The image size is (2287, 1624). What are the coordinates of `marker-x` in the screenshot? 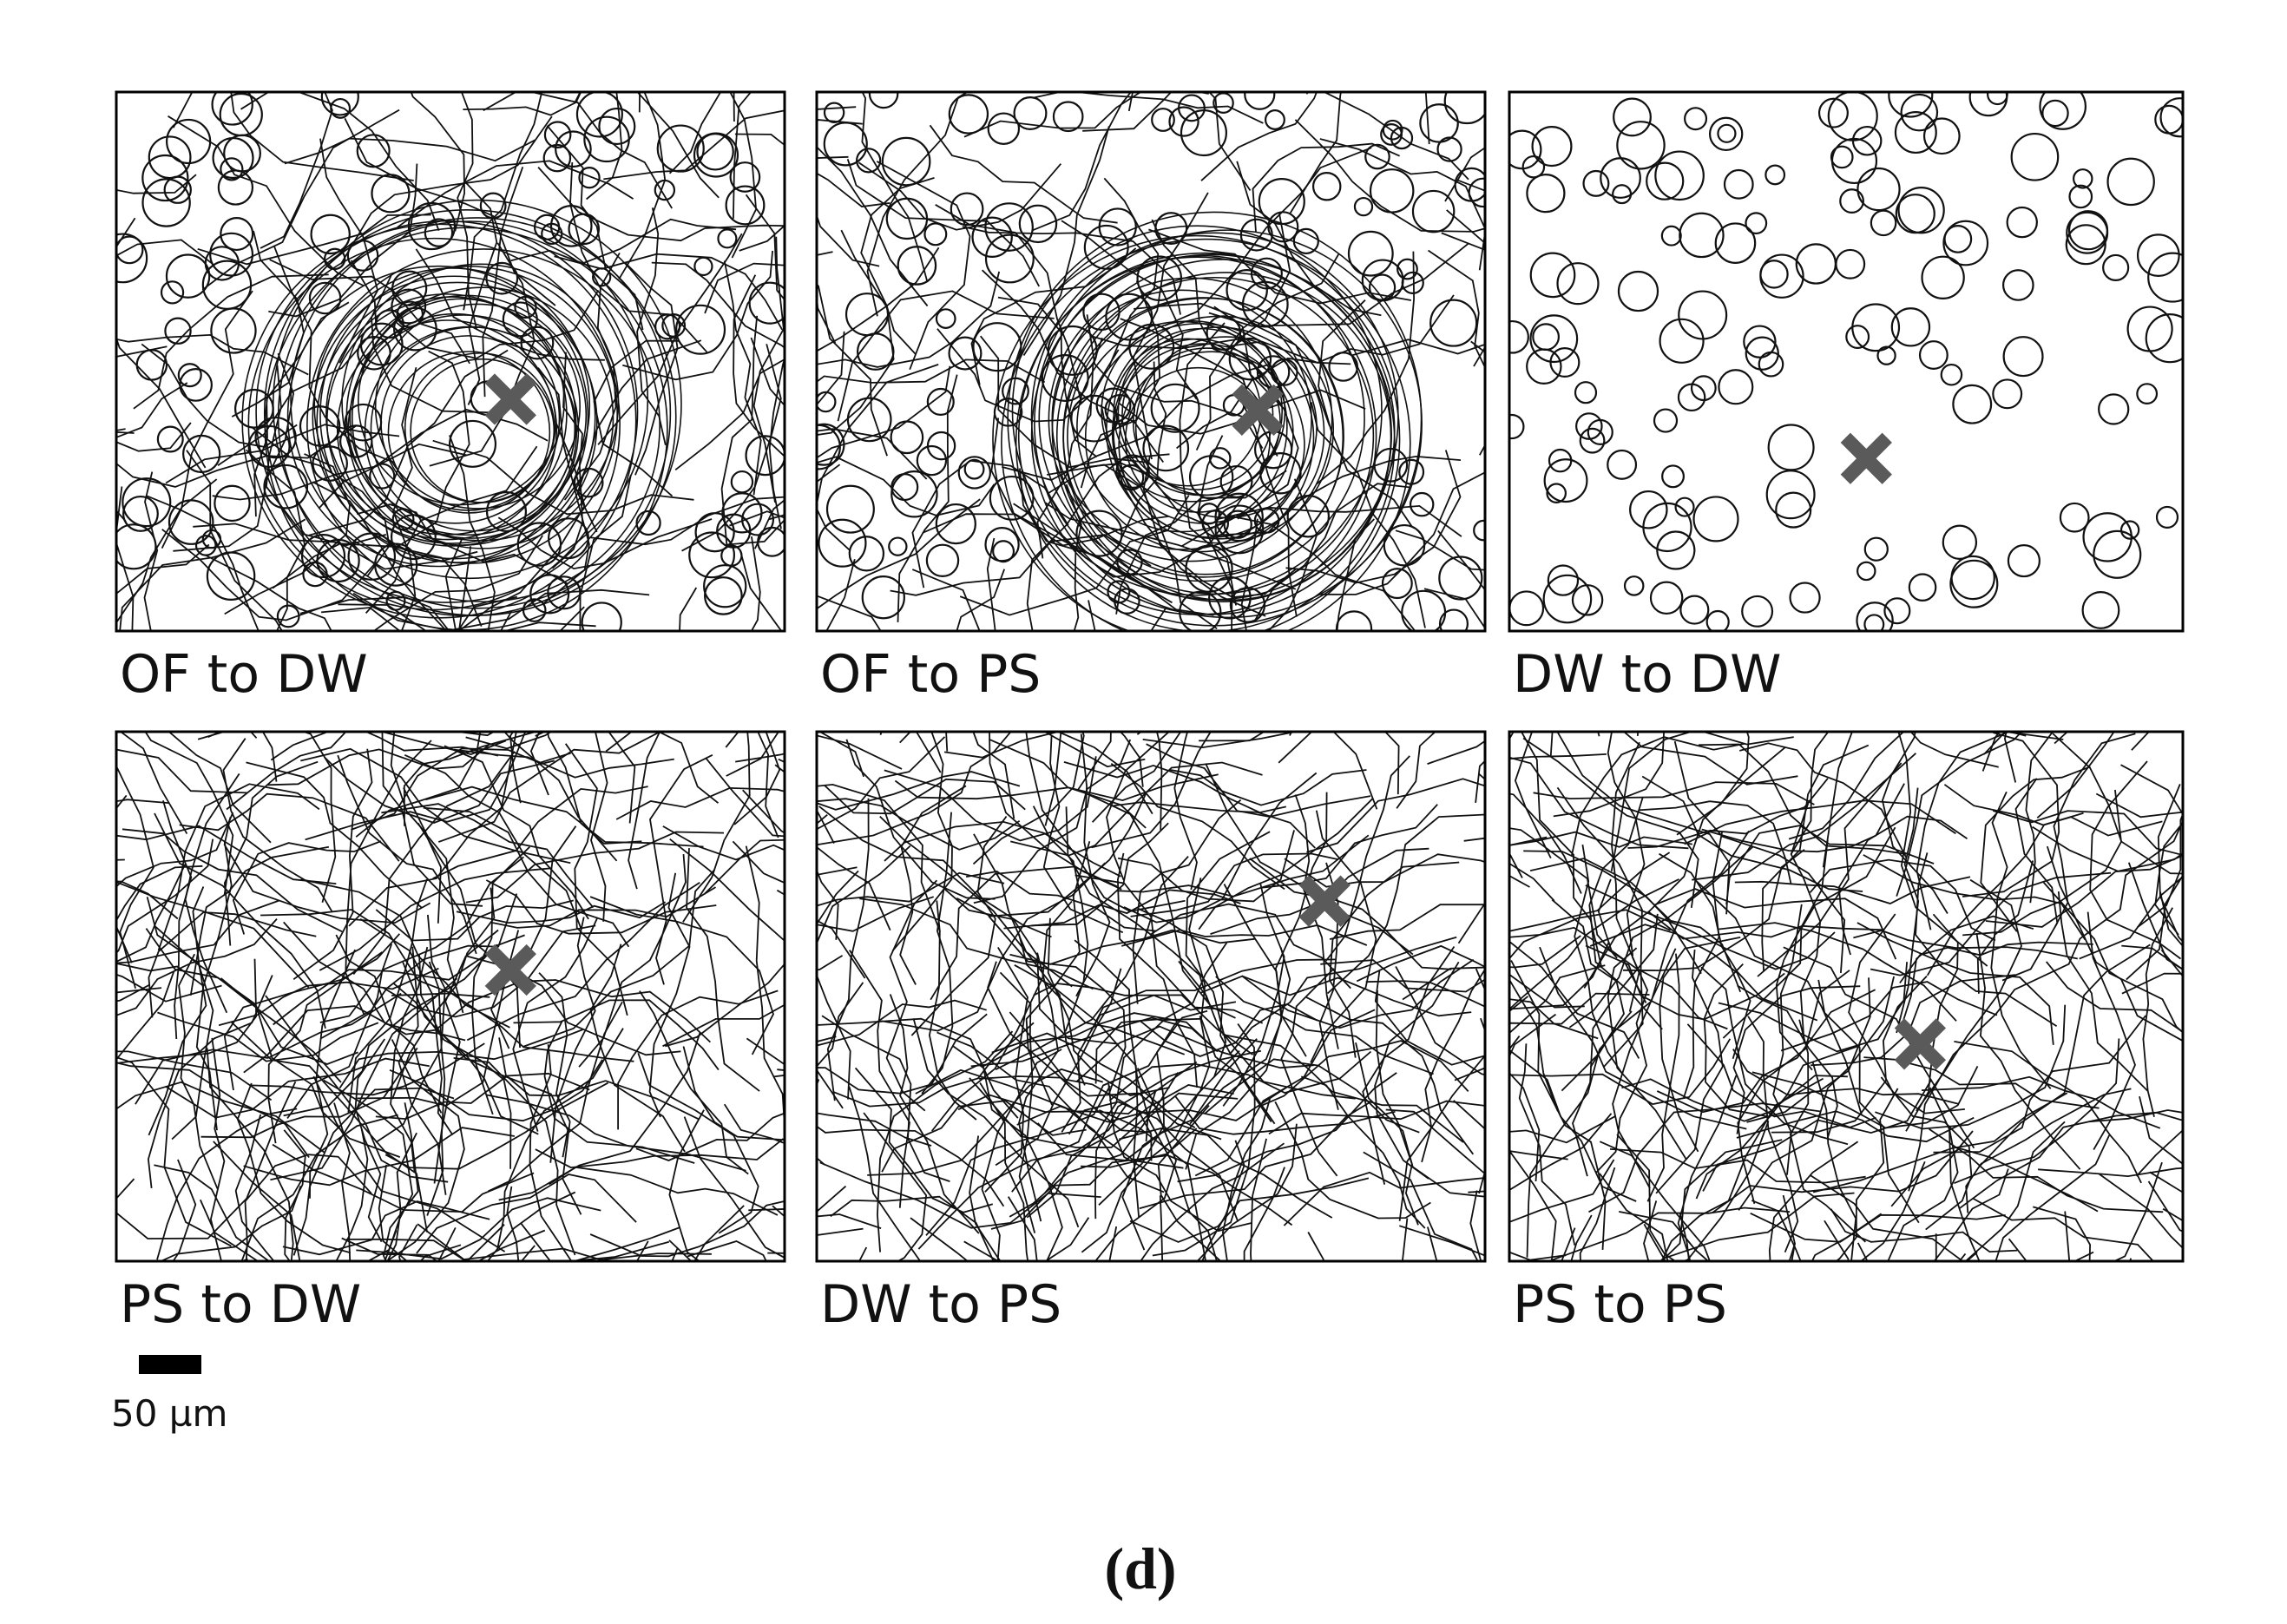 It's located at (1866, 458).